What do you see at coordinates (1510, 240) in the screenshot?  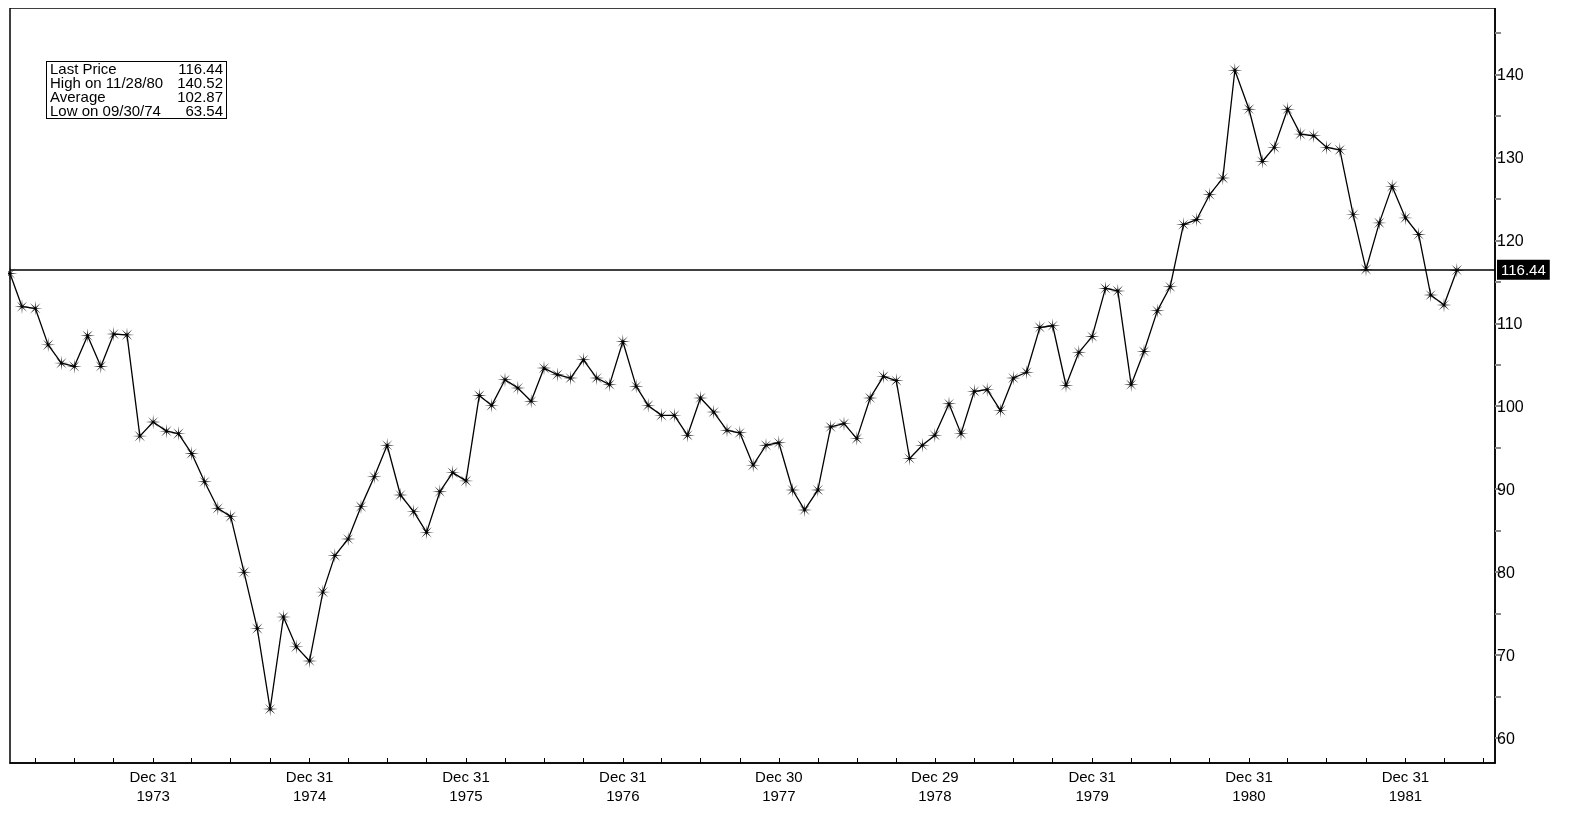 I see `y-tick-label: 120` at bounding box center [1510, 240].